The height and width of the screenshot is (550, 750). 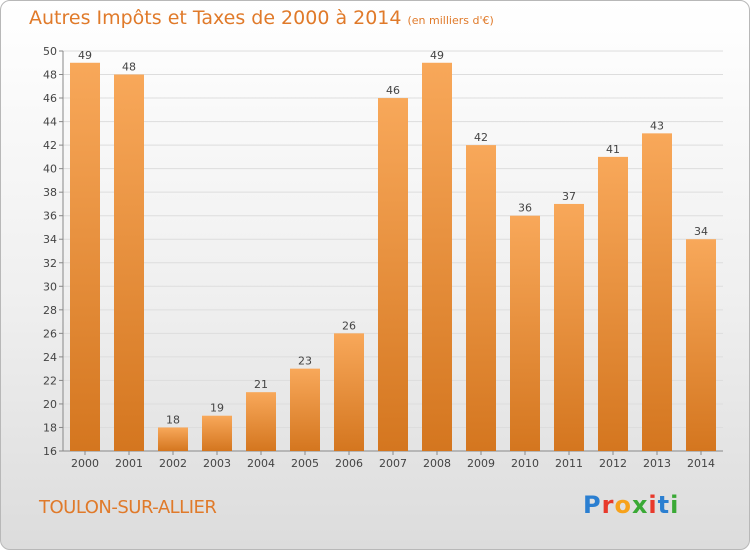 What do you see at coordinates (217, 408) in the screenshot?
I see `bar-value-label: 19` at bounding box center [217, 408].